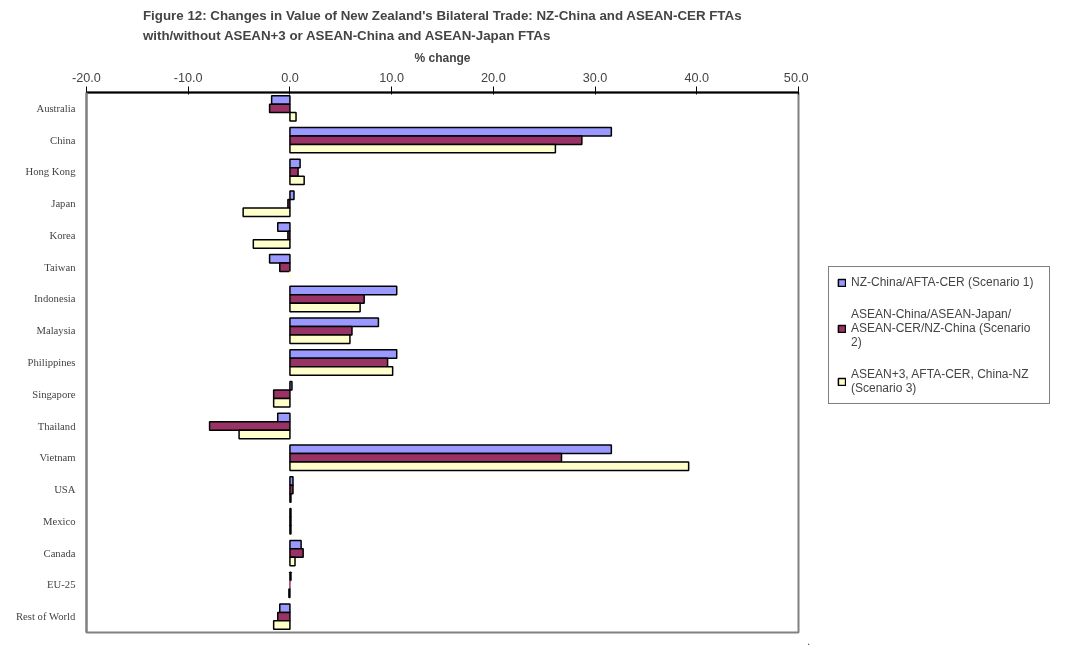 This screenshot has height=648, width=1083. What do you see at coordinates (59, 553) in the screenshot?
I see `y-tick-label: Canada` at bounding box center [59, 553].